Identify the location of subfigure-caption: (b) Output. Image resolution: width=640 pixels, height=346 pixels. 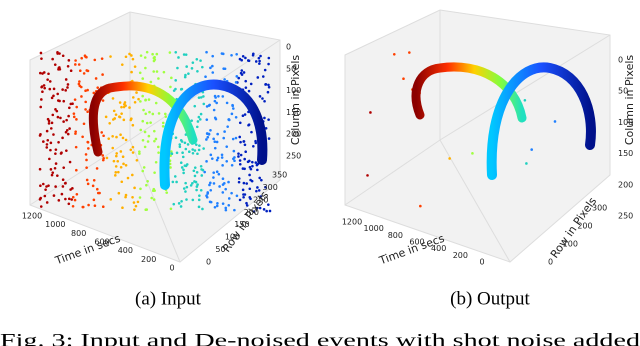
(490, 298).